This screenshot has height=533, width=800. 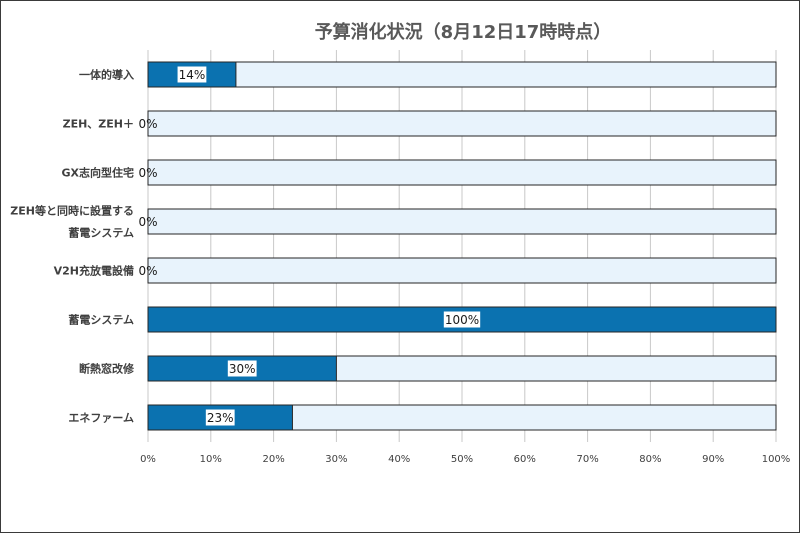 I want to click on x-tick-label: 80%, so click(x=650, y=459).